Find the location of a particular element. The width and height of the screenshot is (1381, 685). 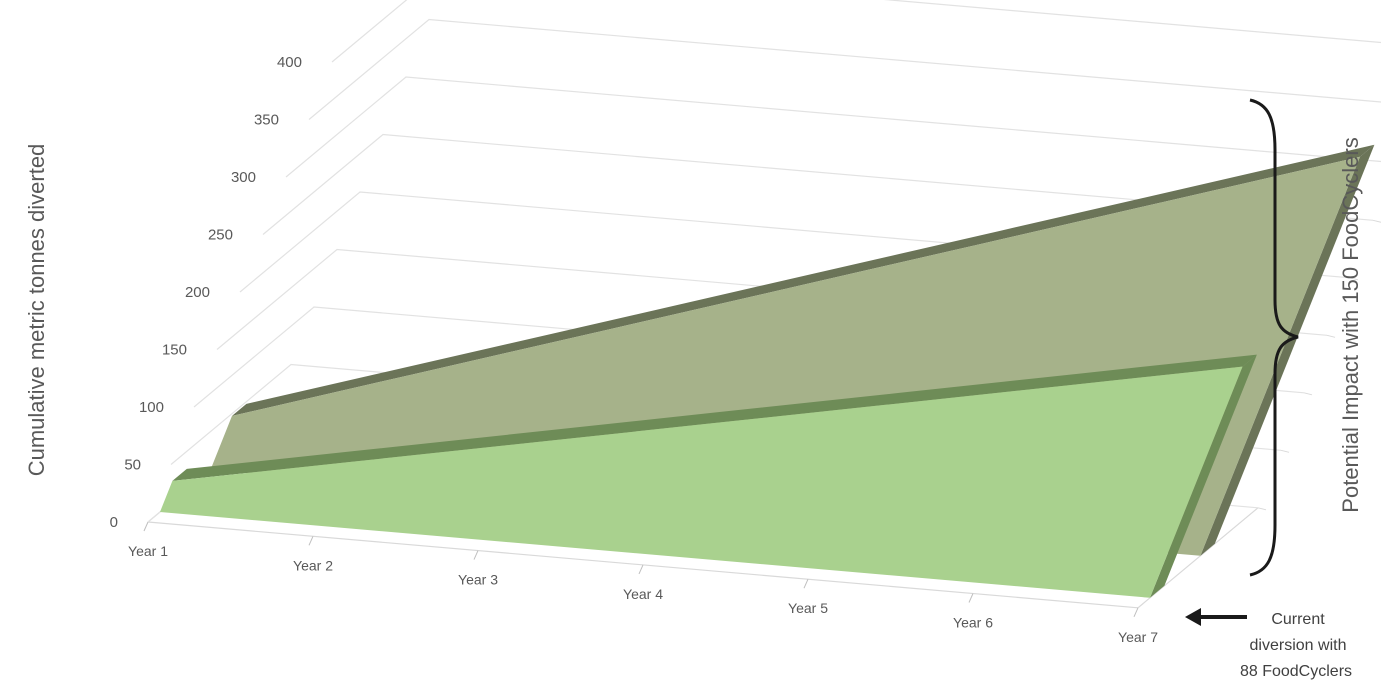

x-tick-label-2: Year 3 is located at coordinates (478, 580).